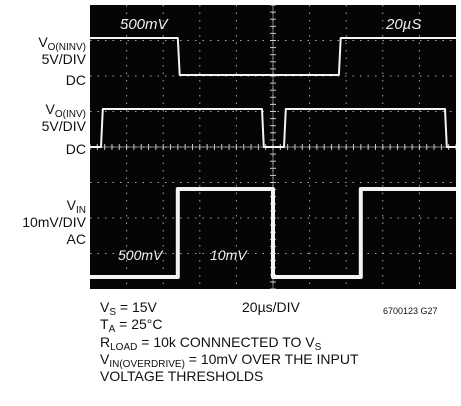 Image resolution: width=461 pixels, height=406 pixels. Describe the element at coordinates (410, 311) in the screenshot. I see `figure-id: 6700123 G27` at that location.